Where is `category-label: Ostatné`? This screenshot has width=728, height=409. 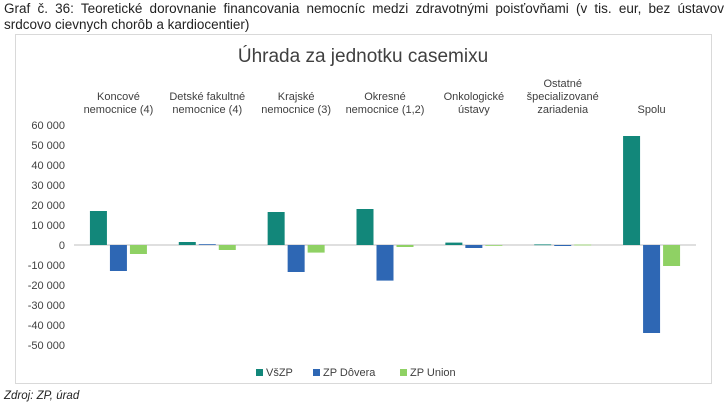
category-label: Ostatné is located at coordinates (562, 84).